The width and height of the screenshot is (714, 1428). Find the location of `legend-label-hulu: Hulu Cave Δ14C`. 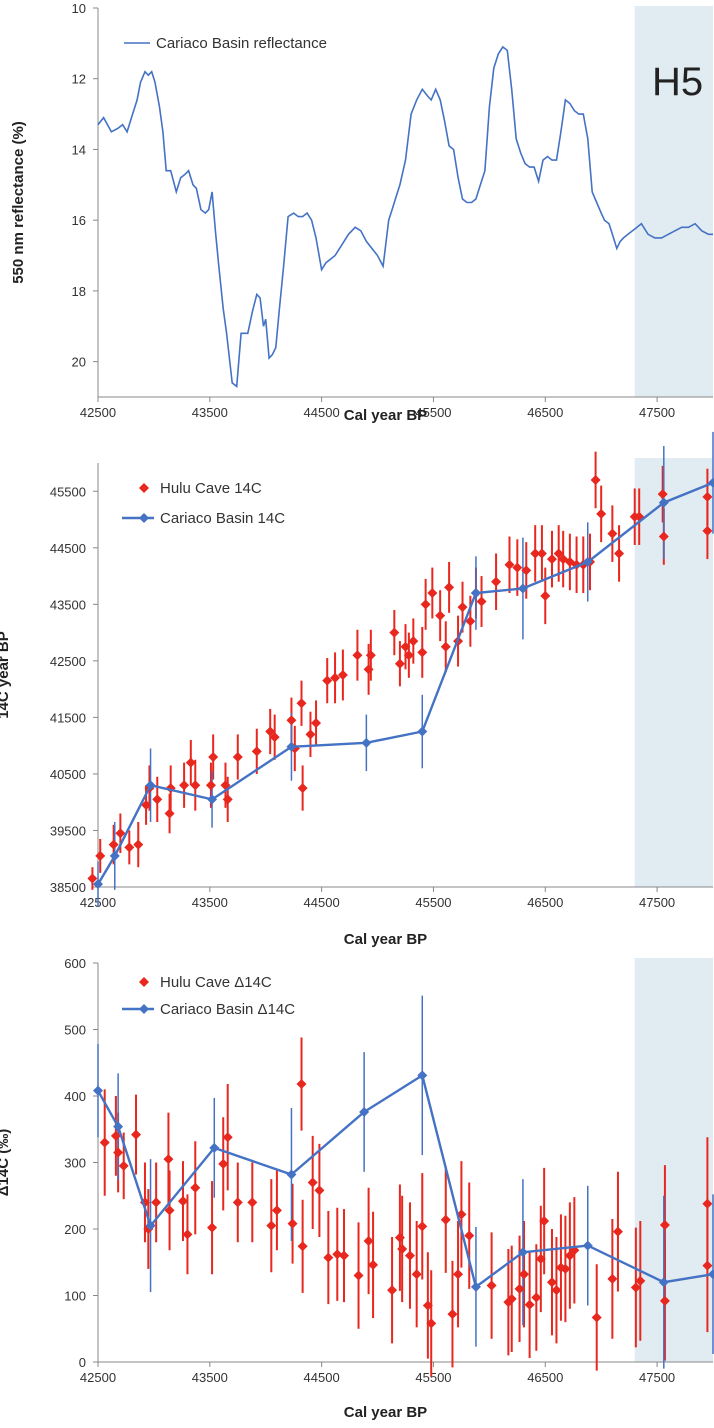

legend-label-hulu: Hulu Cave Δ14C is located at coordinates (216, 982).